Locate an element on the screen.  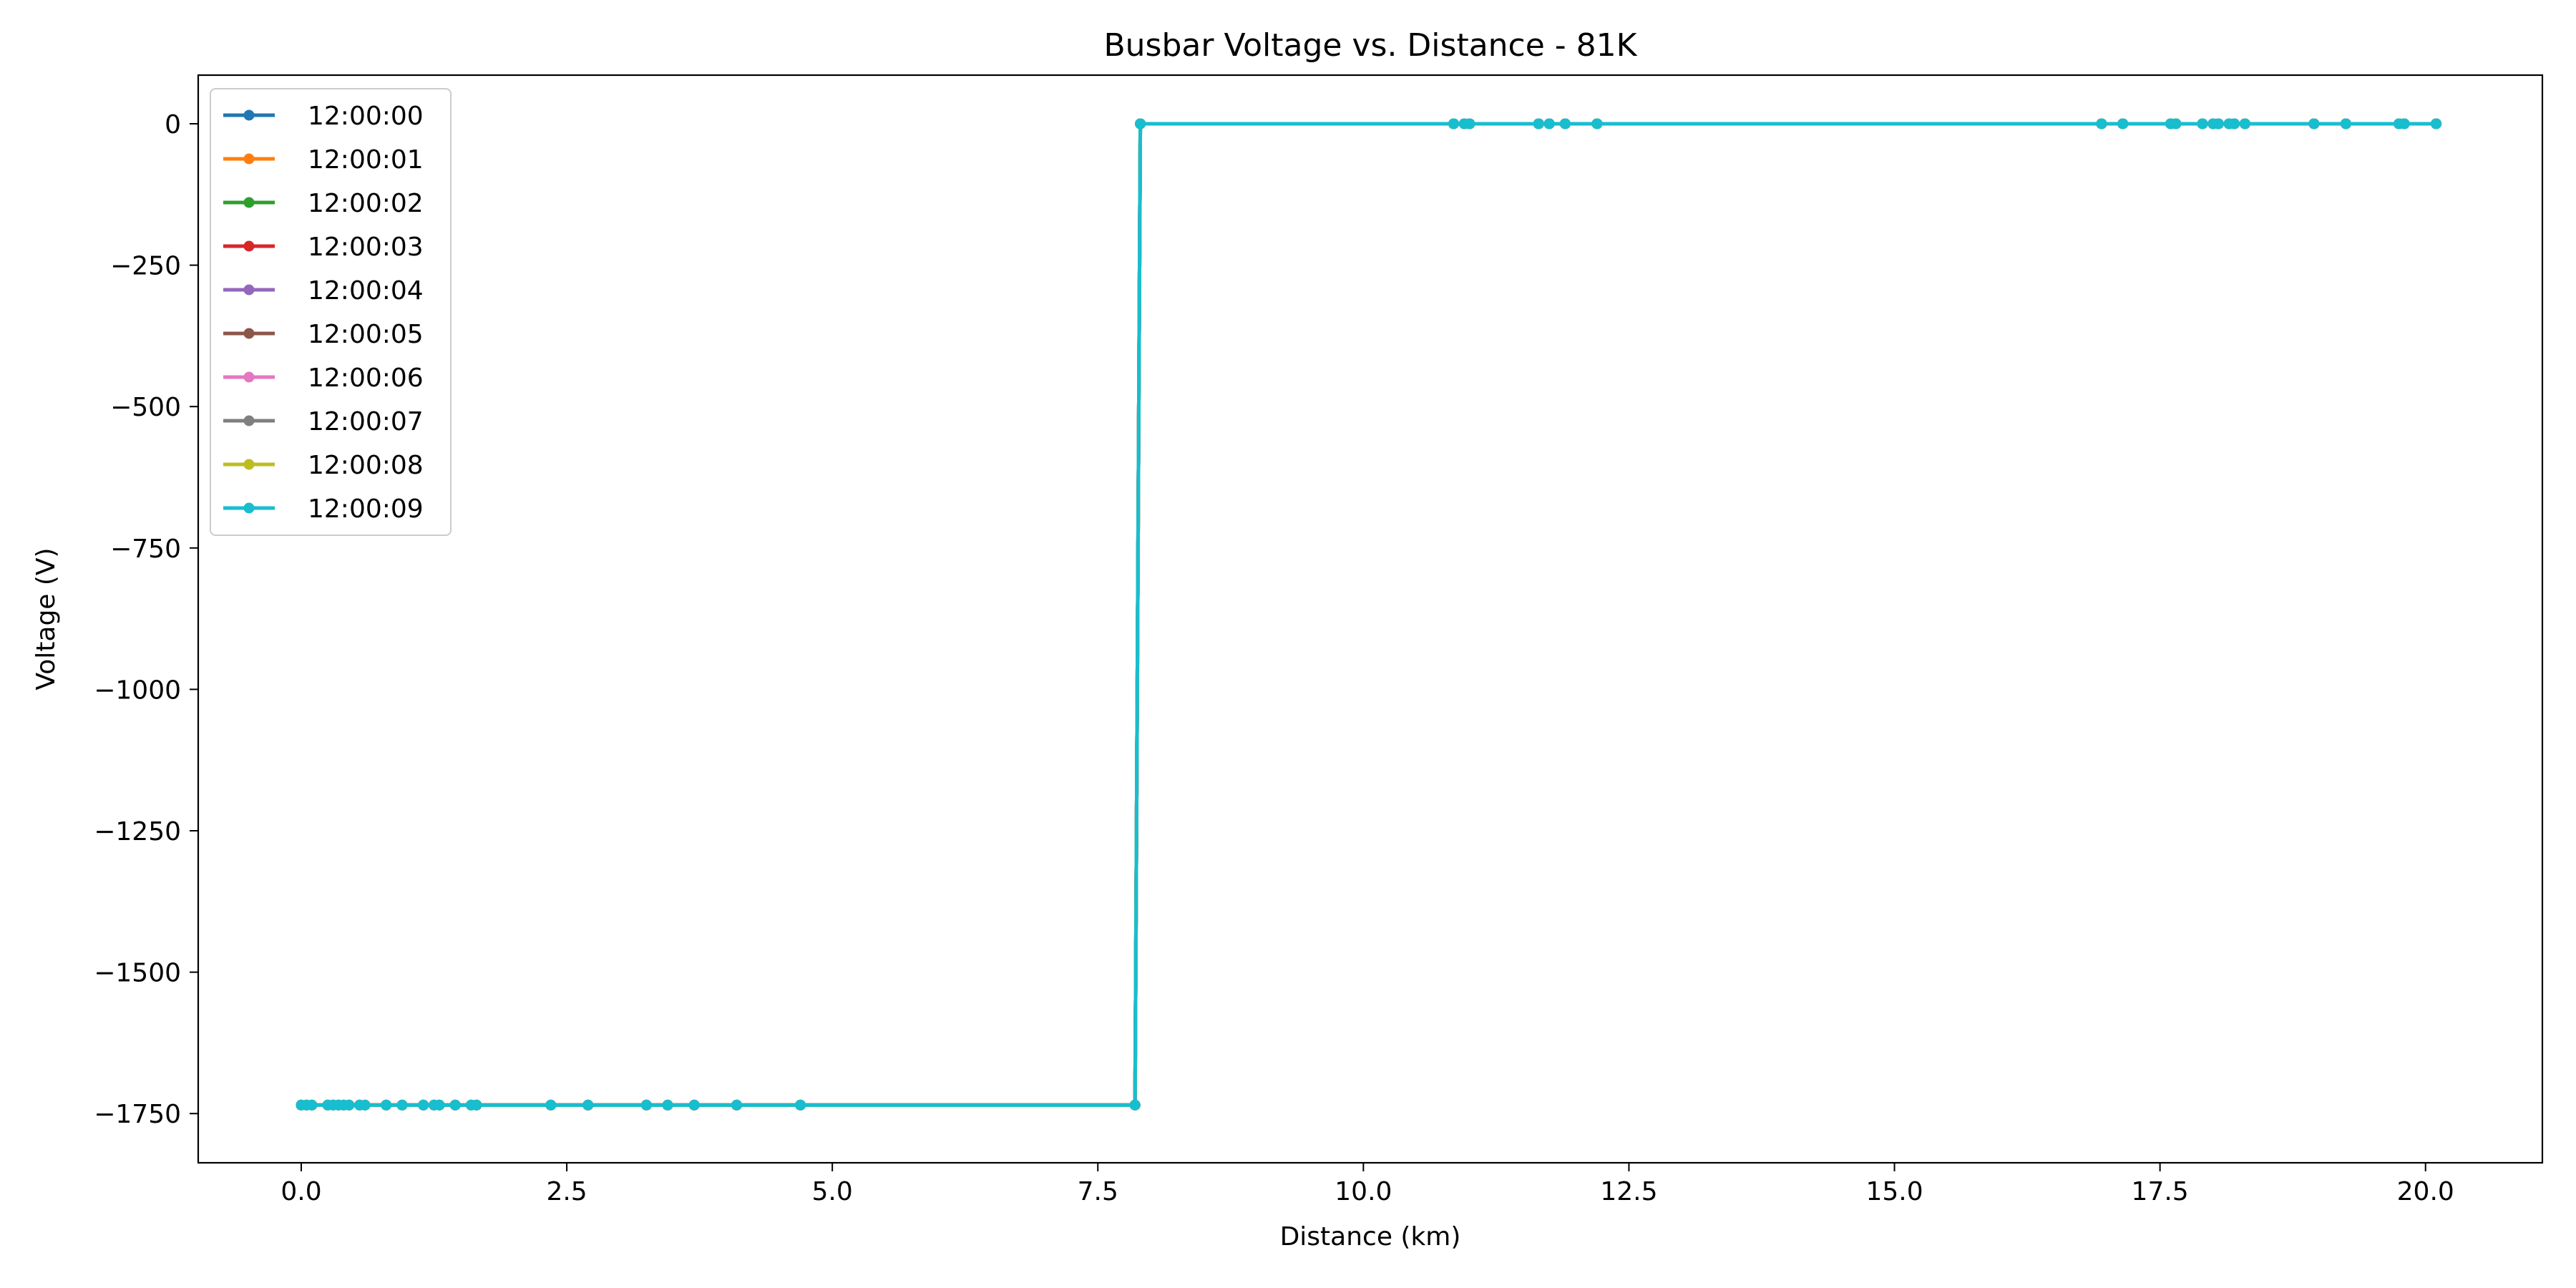
legend-label: 12:00:05 is located at coordinates (366, 334).